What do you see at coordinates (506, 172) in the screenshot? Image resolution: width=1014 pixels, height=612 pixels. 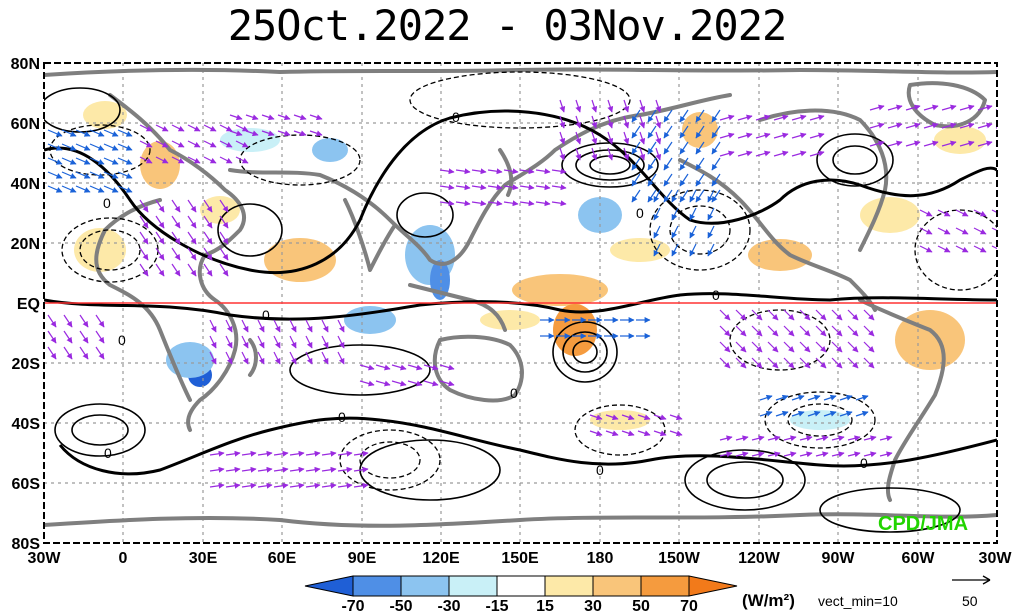 I see `coast-japan` at bounding box center [506, 172].